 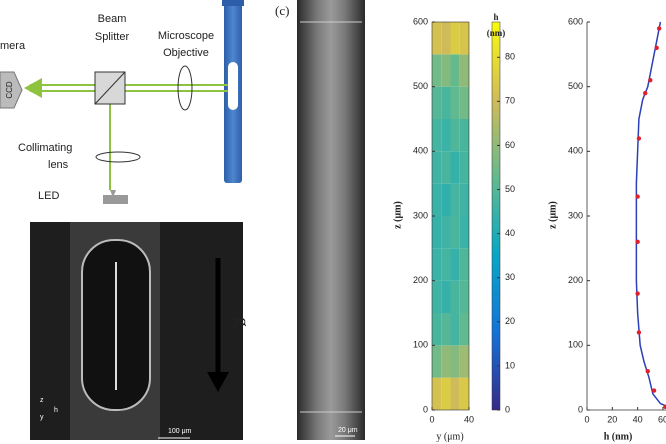 What do you see at coordinates (58, 165) in the screenshot?
I see `collimating-label: lens` at bounding box center [58, 165].